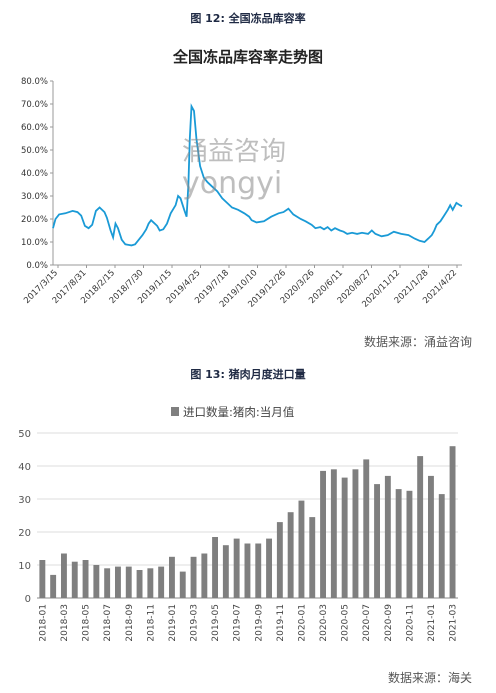 The width and height of the screenshot is (496, 693). What do you see at coordinates (432, 623) in the screenshot?
I see `x-tick-label: 2021-01` at bounding box center [432, 623].